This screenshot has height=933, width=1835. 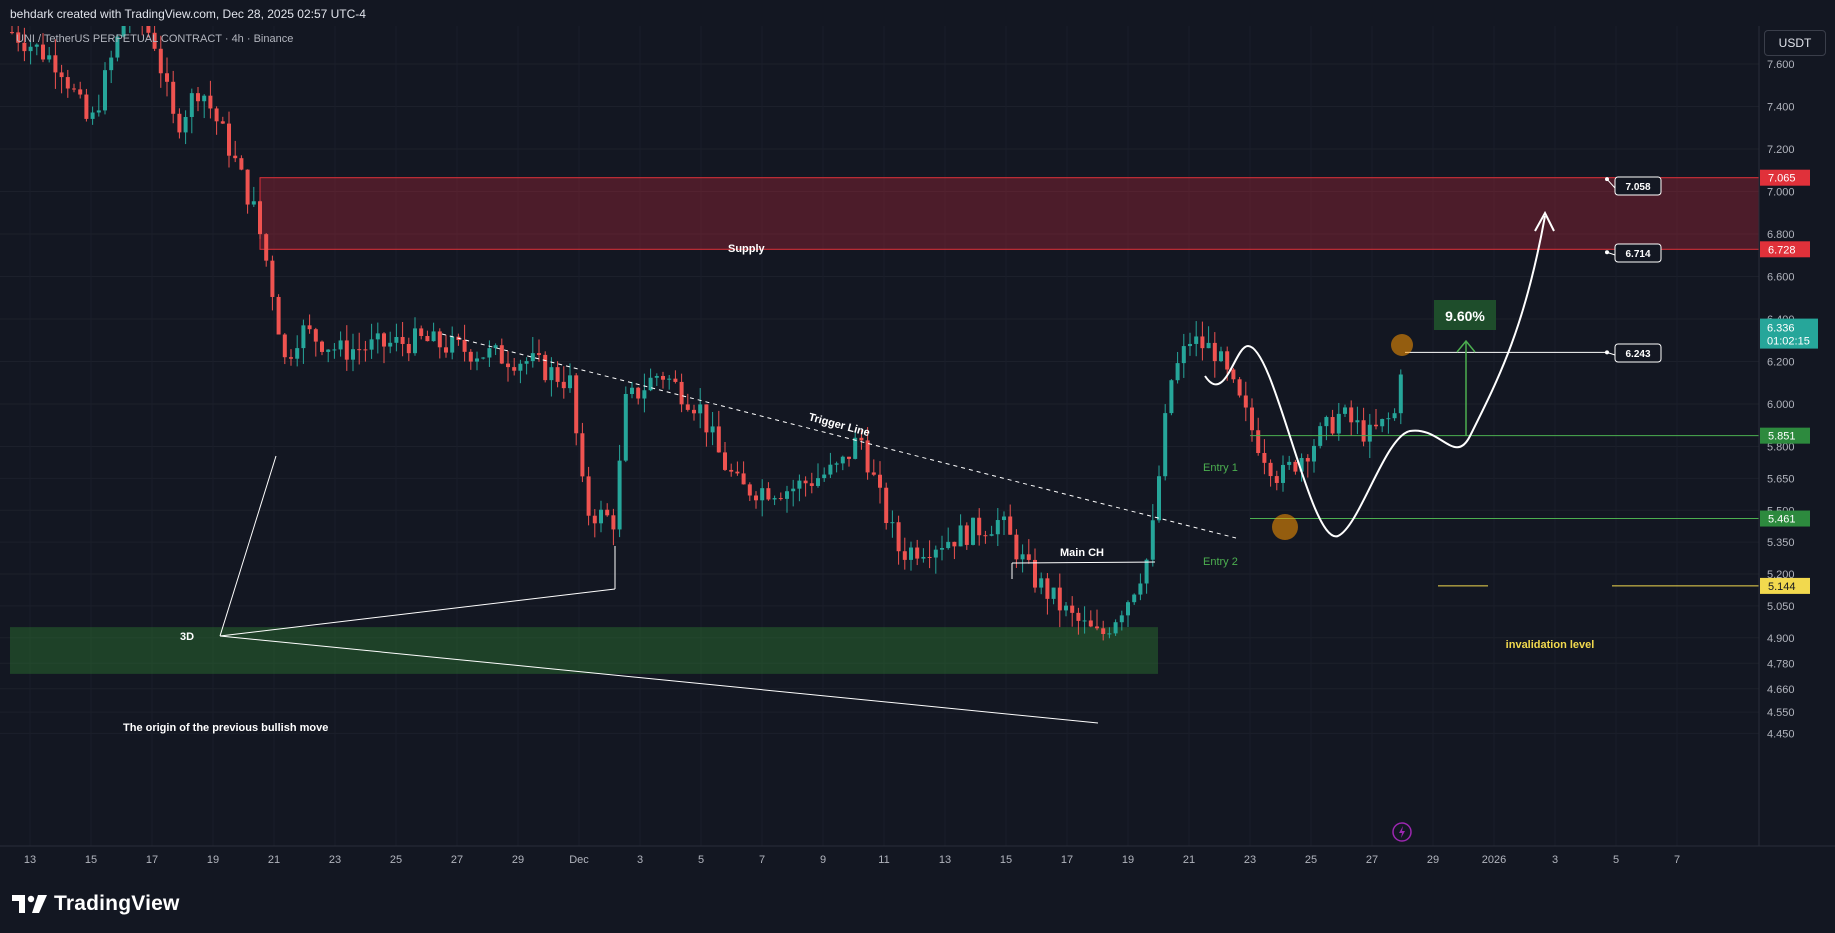 I want to click on highlight-circle-top, so click(x=1402, y=345).